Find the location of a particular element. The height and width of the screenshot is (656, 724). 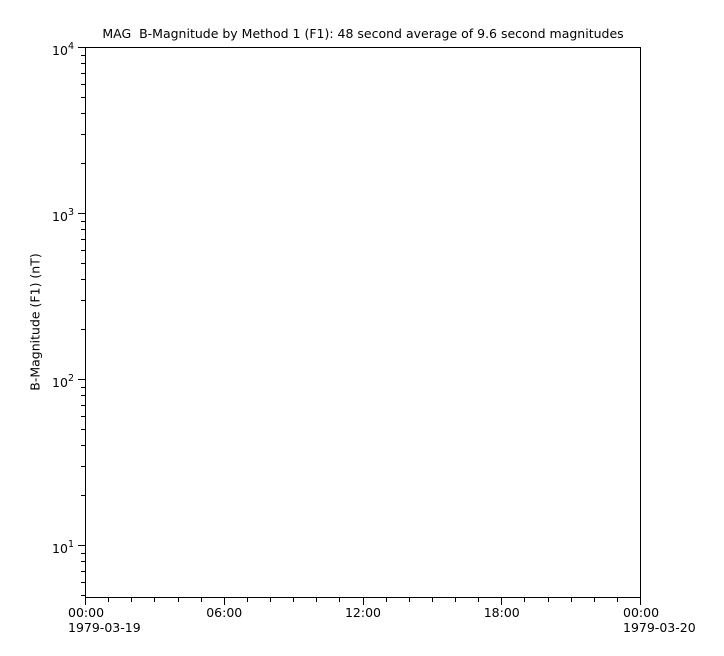

x-tick-label: 18:00 is located at coordinates (501, 612).